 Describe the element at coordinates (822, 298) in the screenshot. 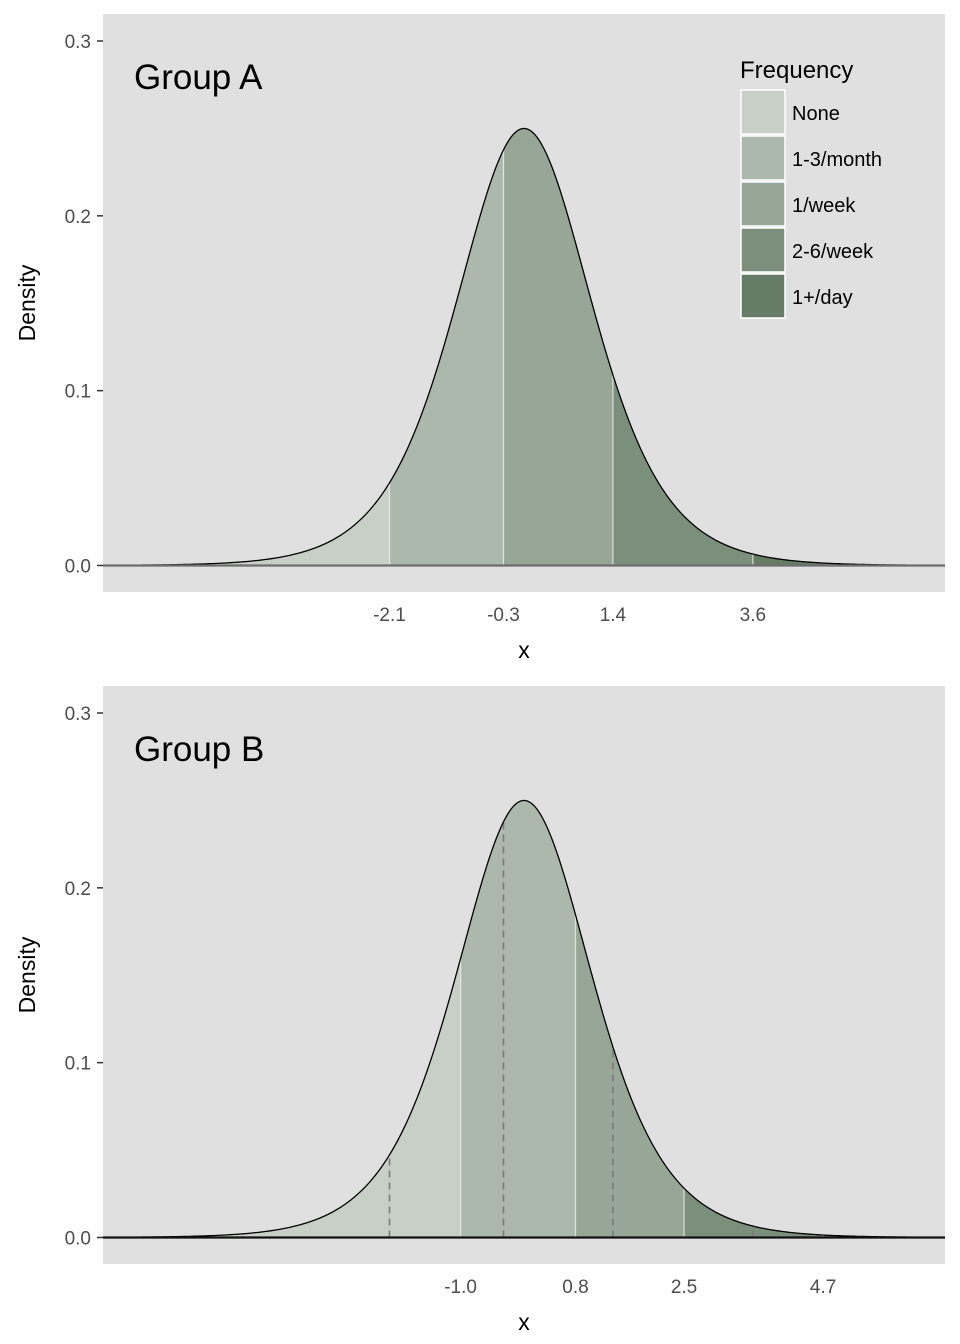

I see `legend-label: 1+/day` at that location.